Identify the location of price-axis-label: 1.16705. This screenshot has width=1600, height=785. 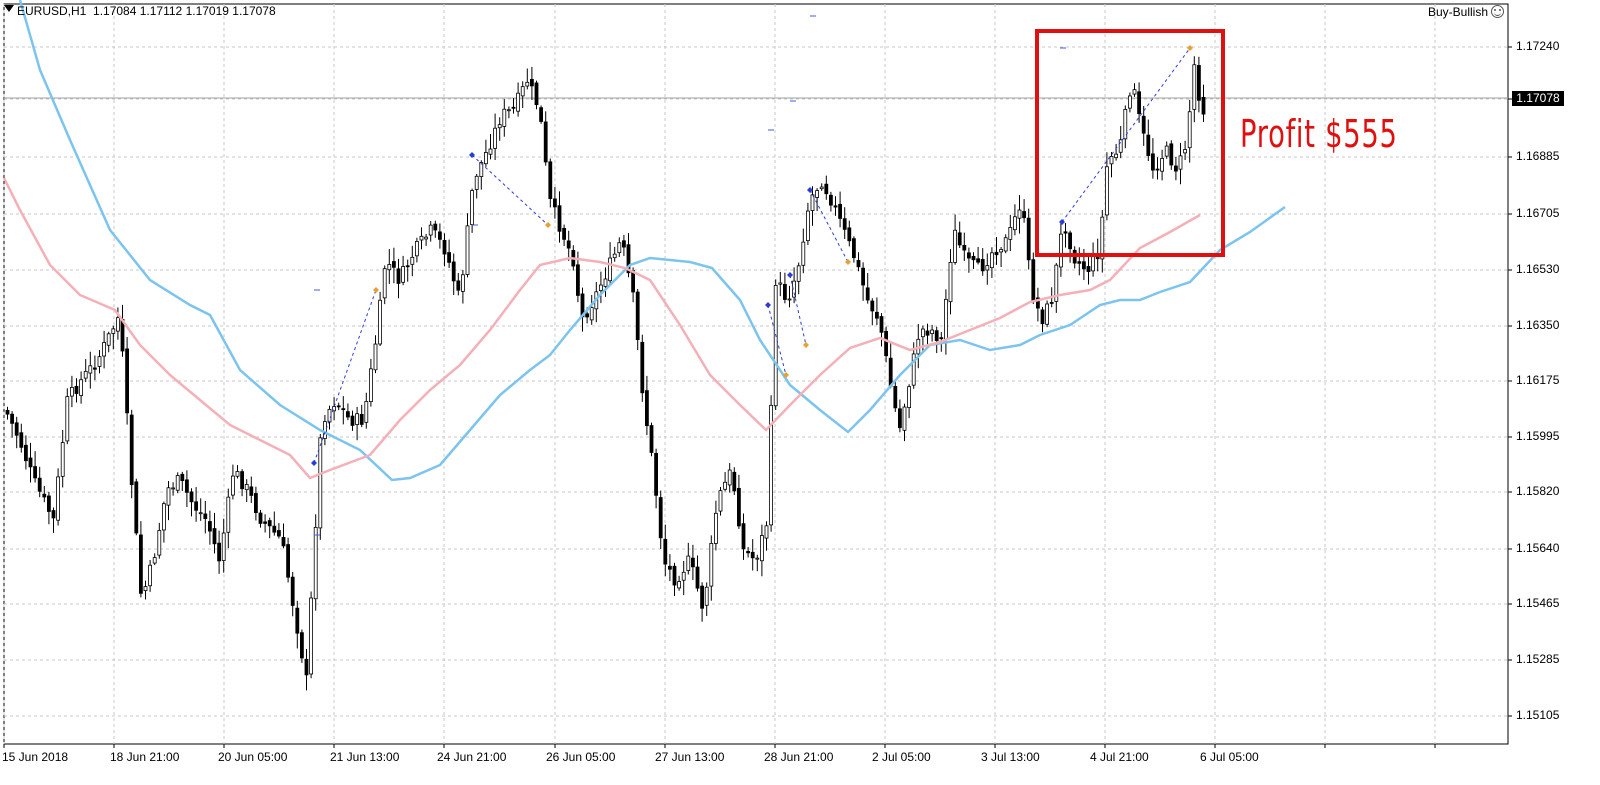
(1538, 213).